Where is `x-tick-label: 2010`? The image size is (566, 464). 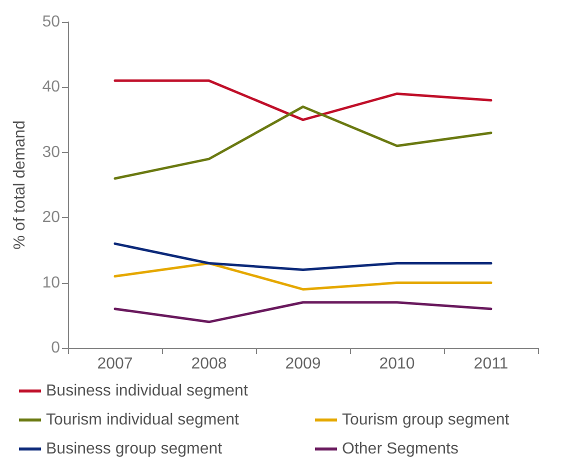
x-tick-label: 2010 is located at coordinates (397, 364).